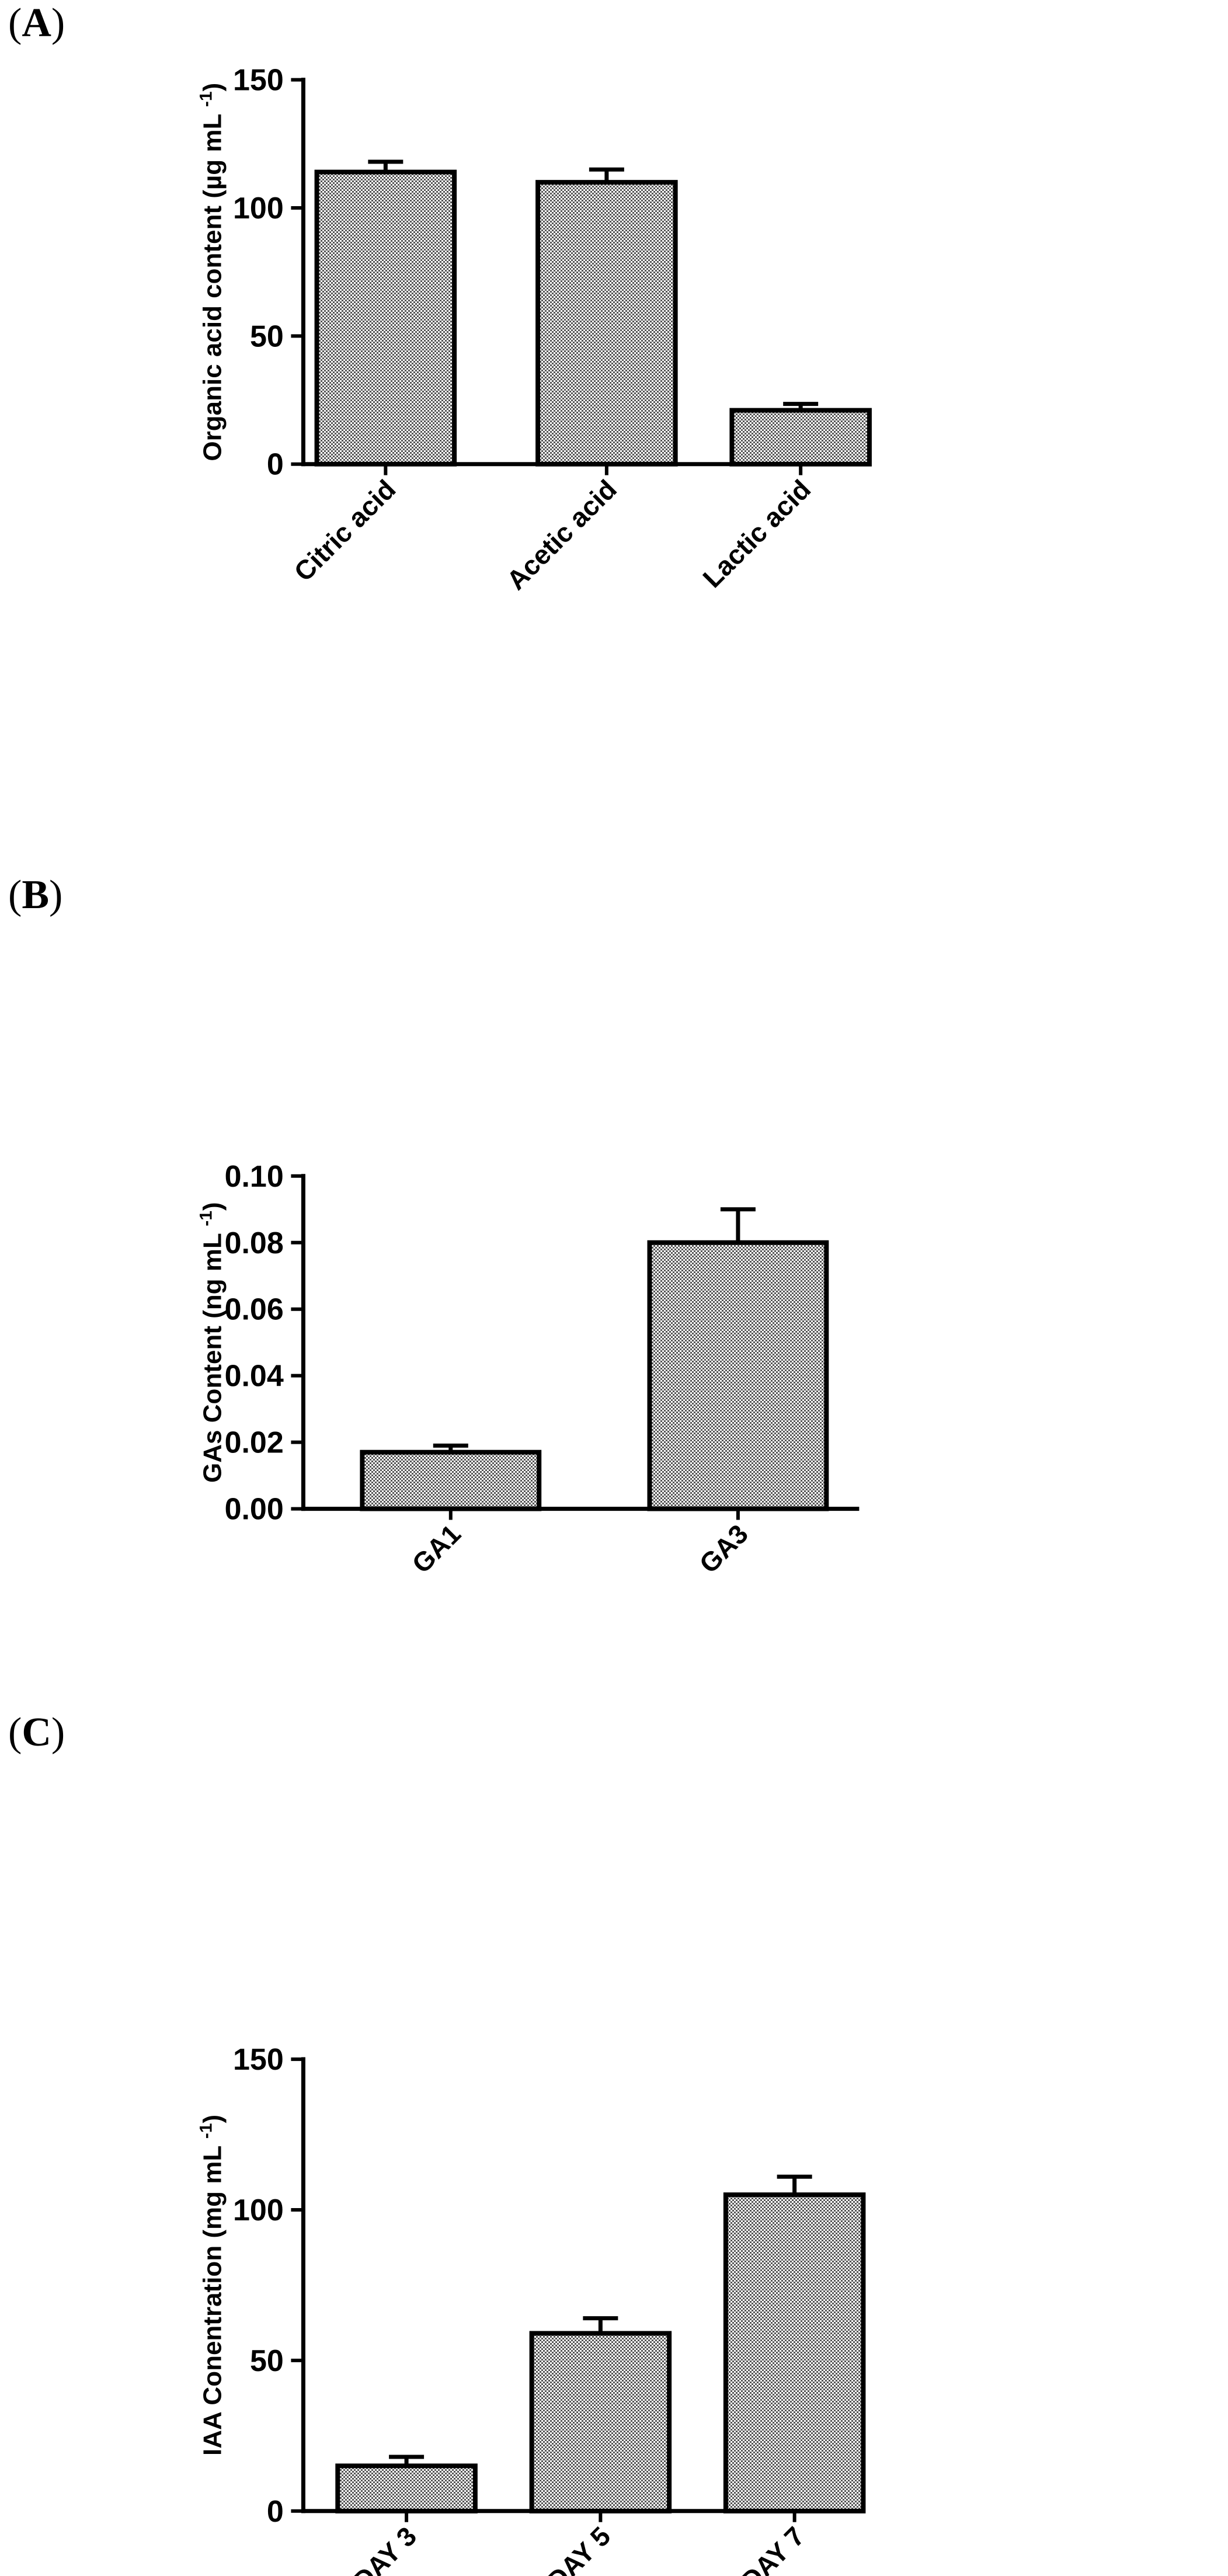 The width and height of the screenshot is (1228, 2576). Describe the element at coordinates (254, 1310) in the screenshot. I see `y-tick-label-4: 0.06` at that location.